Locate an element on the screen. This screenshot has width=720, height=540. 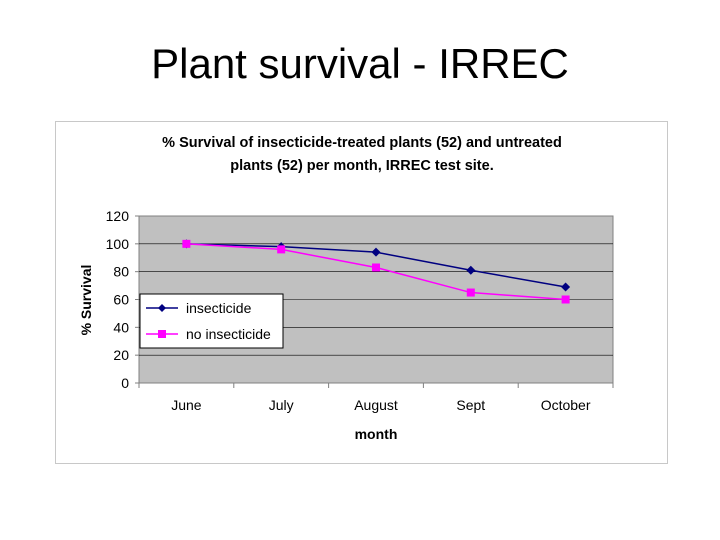
x-tick-label: July is located at coordinates (281, 405).